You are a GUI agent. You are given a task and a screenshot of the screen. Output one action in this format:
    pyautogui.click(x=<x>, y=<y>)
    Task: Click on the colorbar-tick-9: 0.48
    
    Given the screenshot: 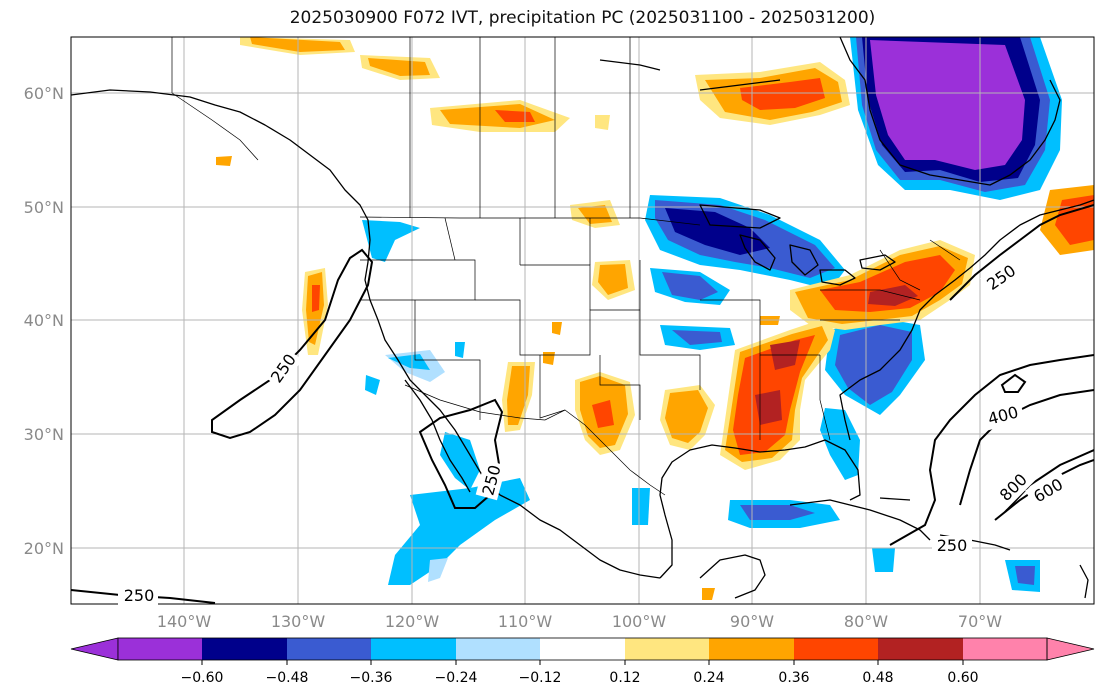 What is the action you would take?
    pyautogui.click(x=877, y=678)
    